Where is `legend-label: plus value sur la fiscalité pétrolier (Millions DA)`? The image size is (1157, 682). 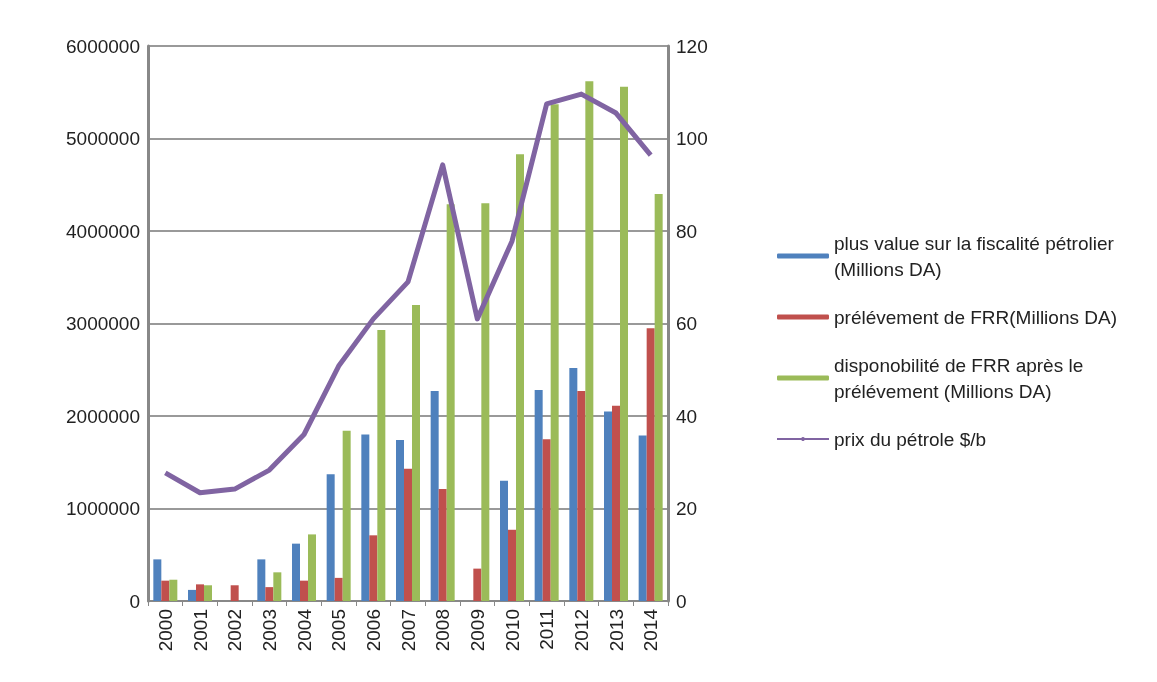
legend-label: plus value sur la fiscalité pétrolier (Millions DA) is located at coordinates (977, 256).